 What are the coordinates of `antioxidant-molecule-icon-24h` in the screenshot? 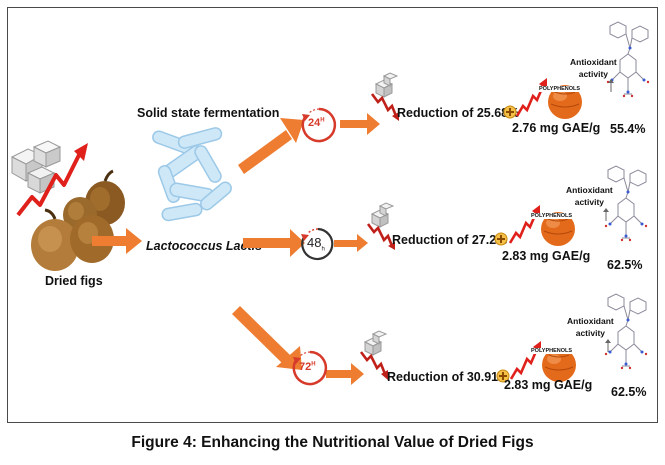 It's located at (628, 59).